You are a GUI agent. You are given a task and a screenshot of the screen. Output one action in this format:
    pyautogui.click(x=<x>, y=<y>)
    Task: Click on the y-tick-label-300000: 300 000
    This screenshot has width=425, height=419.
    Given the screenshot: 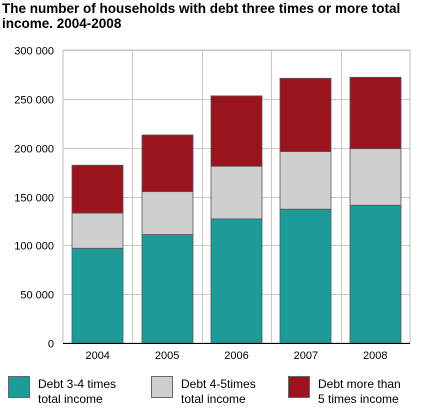 What is the action you would take?
    pyautogui.click(x=34, y=52)
    